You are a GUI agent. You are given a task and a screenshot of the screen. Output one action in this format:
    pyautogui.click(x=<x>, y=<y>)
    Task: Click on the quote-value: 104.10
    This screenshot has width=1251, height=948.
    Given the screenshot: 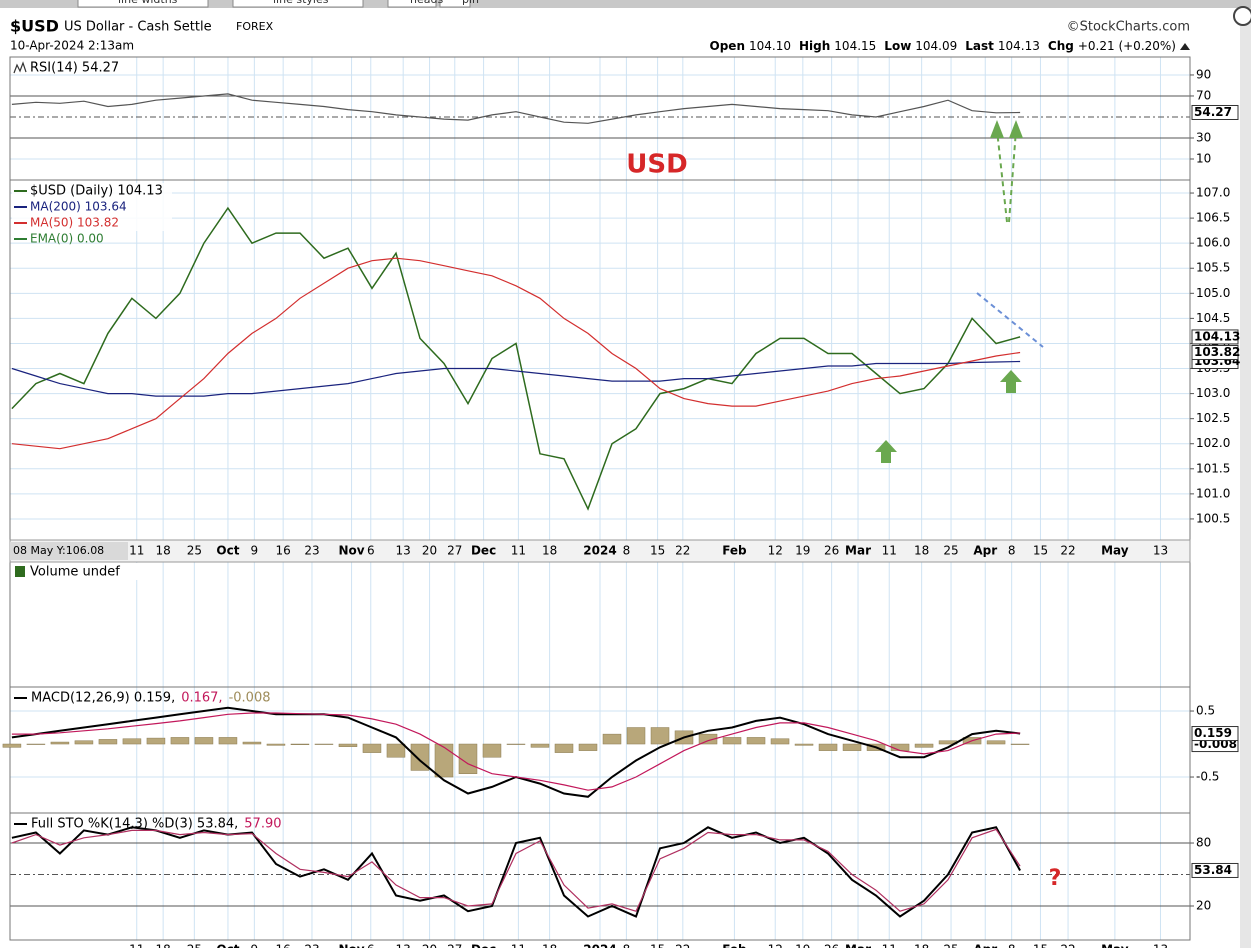 What is the action you would take?
    pyautogui.click(x=770, y=46)
    